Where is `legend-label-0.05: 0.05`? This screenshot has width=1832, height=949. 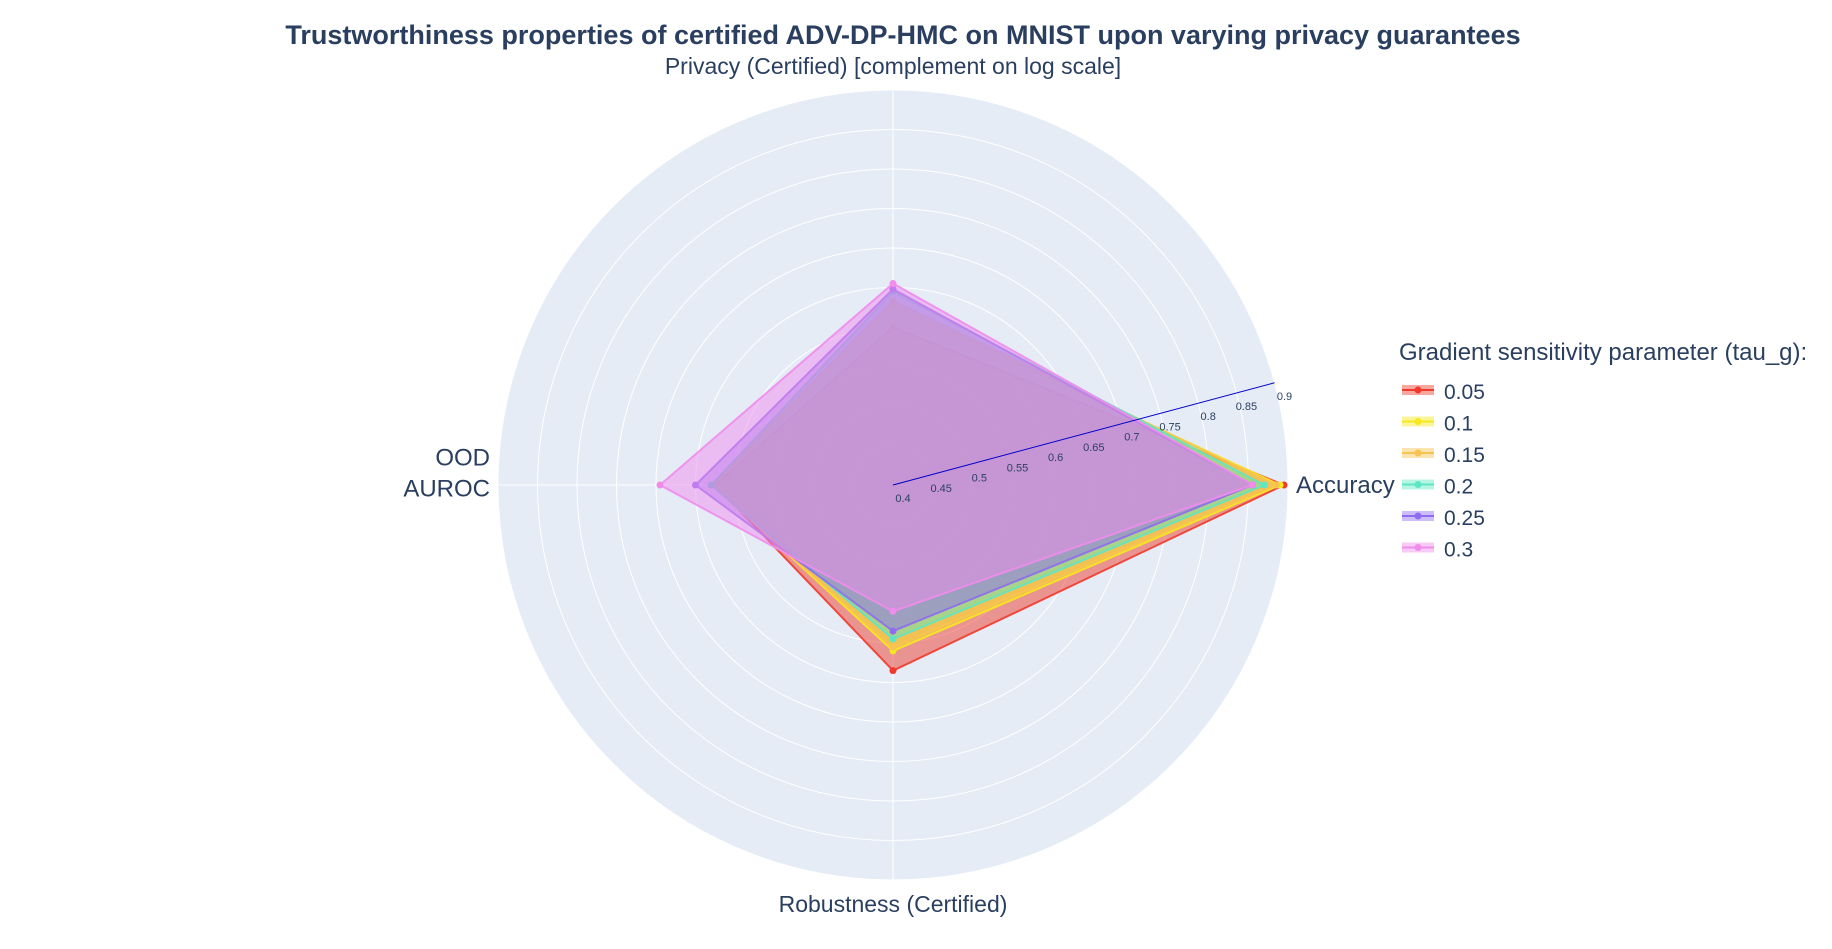
legend-label-0.05: 0.05 is located at coordinates (1464, 392).